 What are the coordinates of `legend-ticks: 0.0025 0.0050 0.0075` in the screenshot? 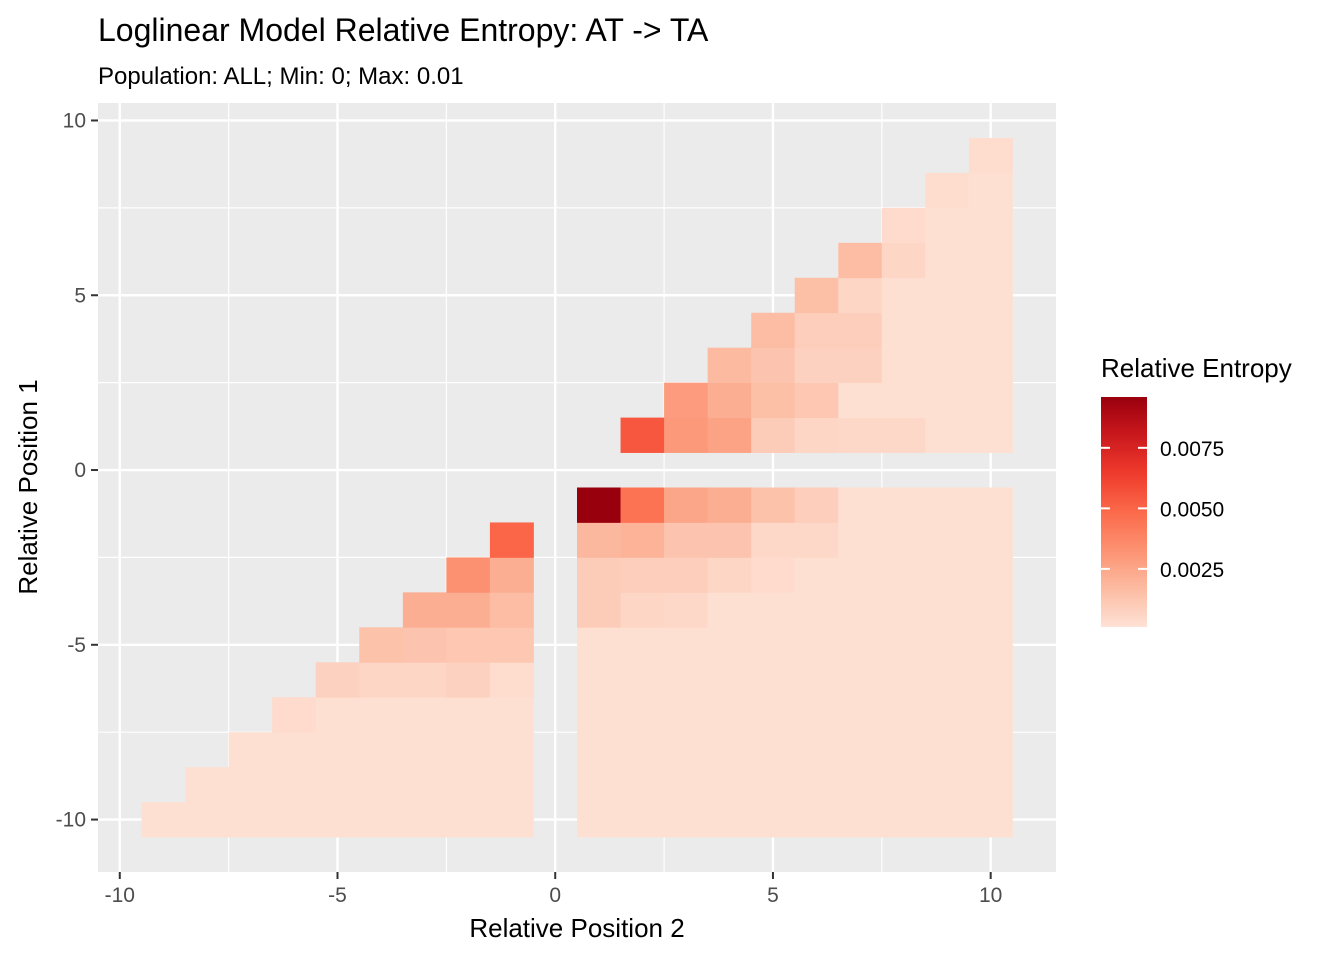 It's located at (1162, 510).